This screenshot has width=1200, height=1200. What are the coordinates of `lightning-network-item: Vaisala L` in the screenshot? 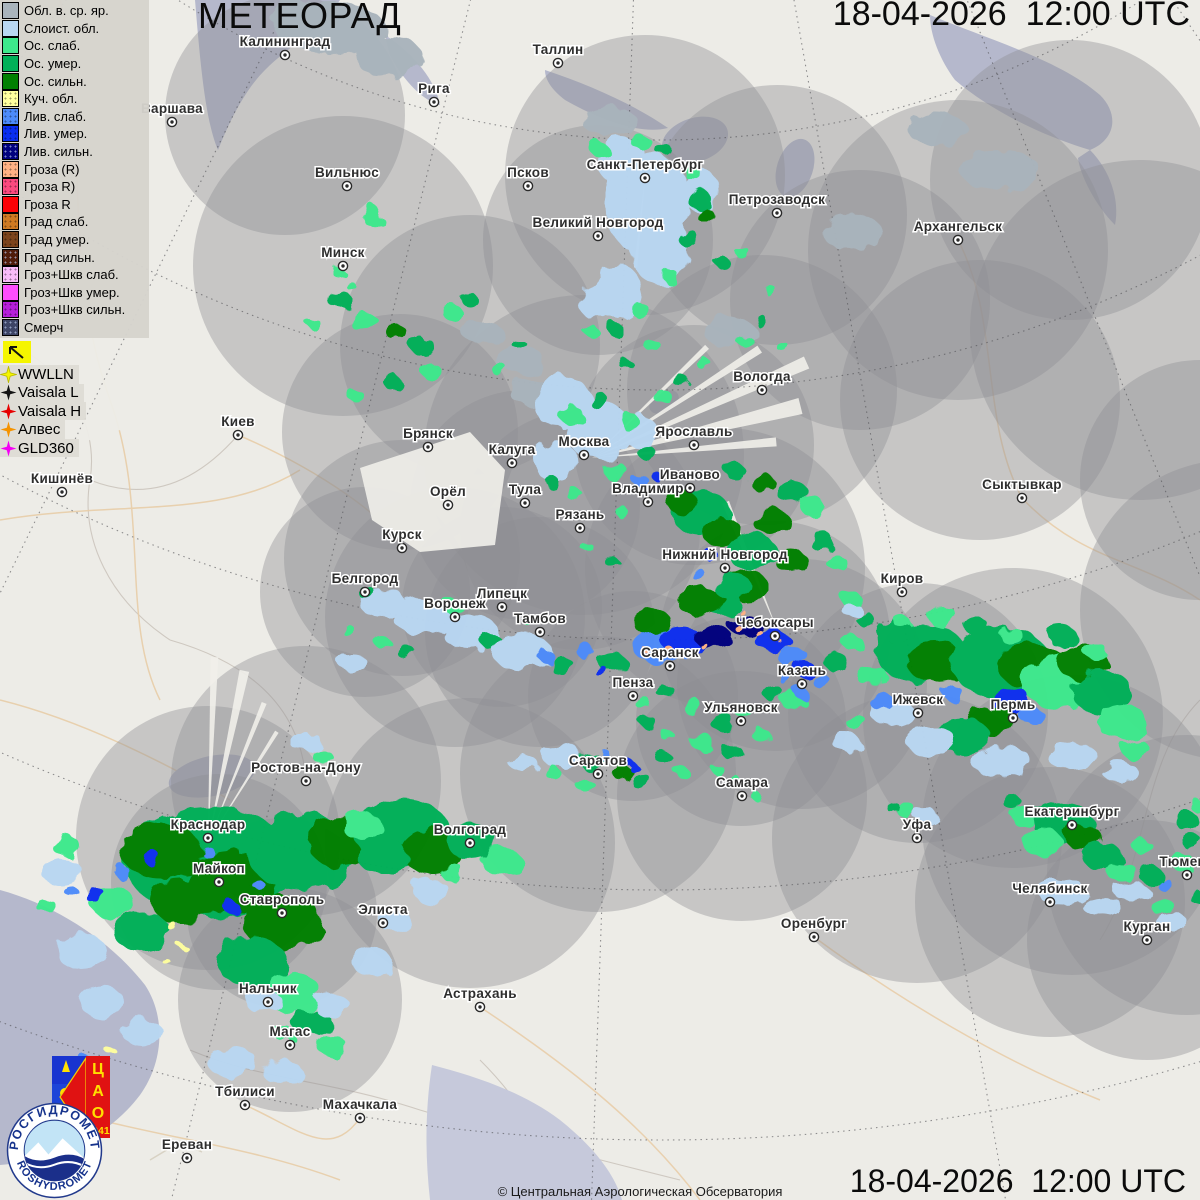 It's located at (42, 393).